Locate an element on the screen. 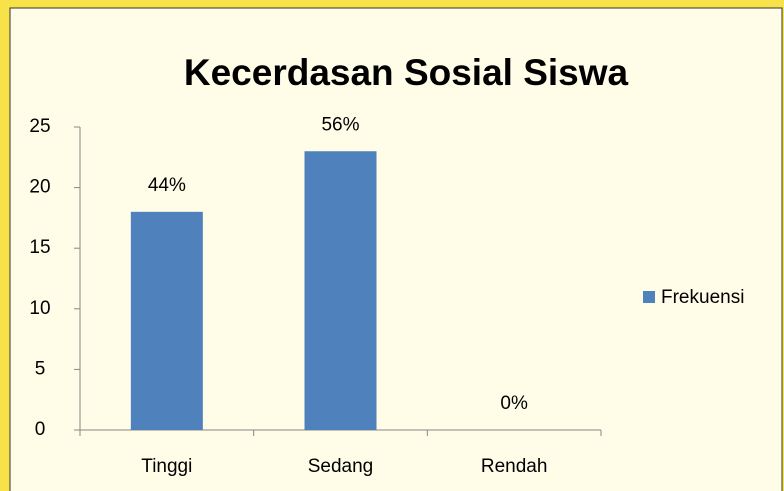 This screenshot has height=491, width=784. y-tick-label: 0 is located at coordinates (40, 429).